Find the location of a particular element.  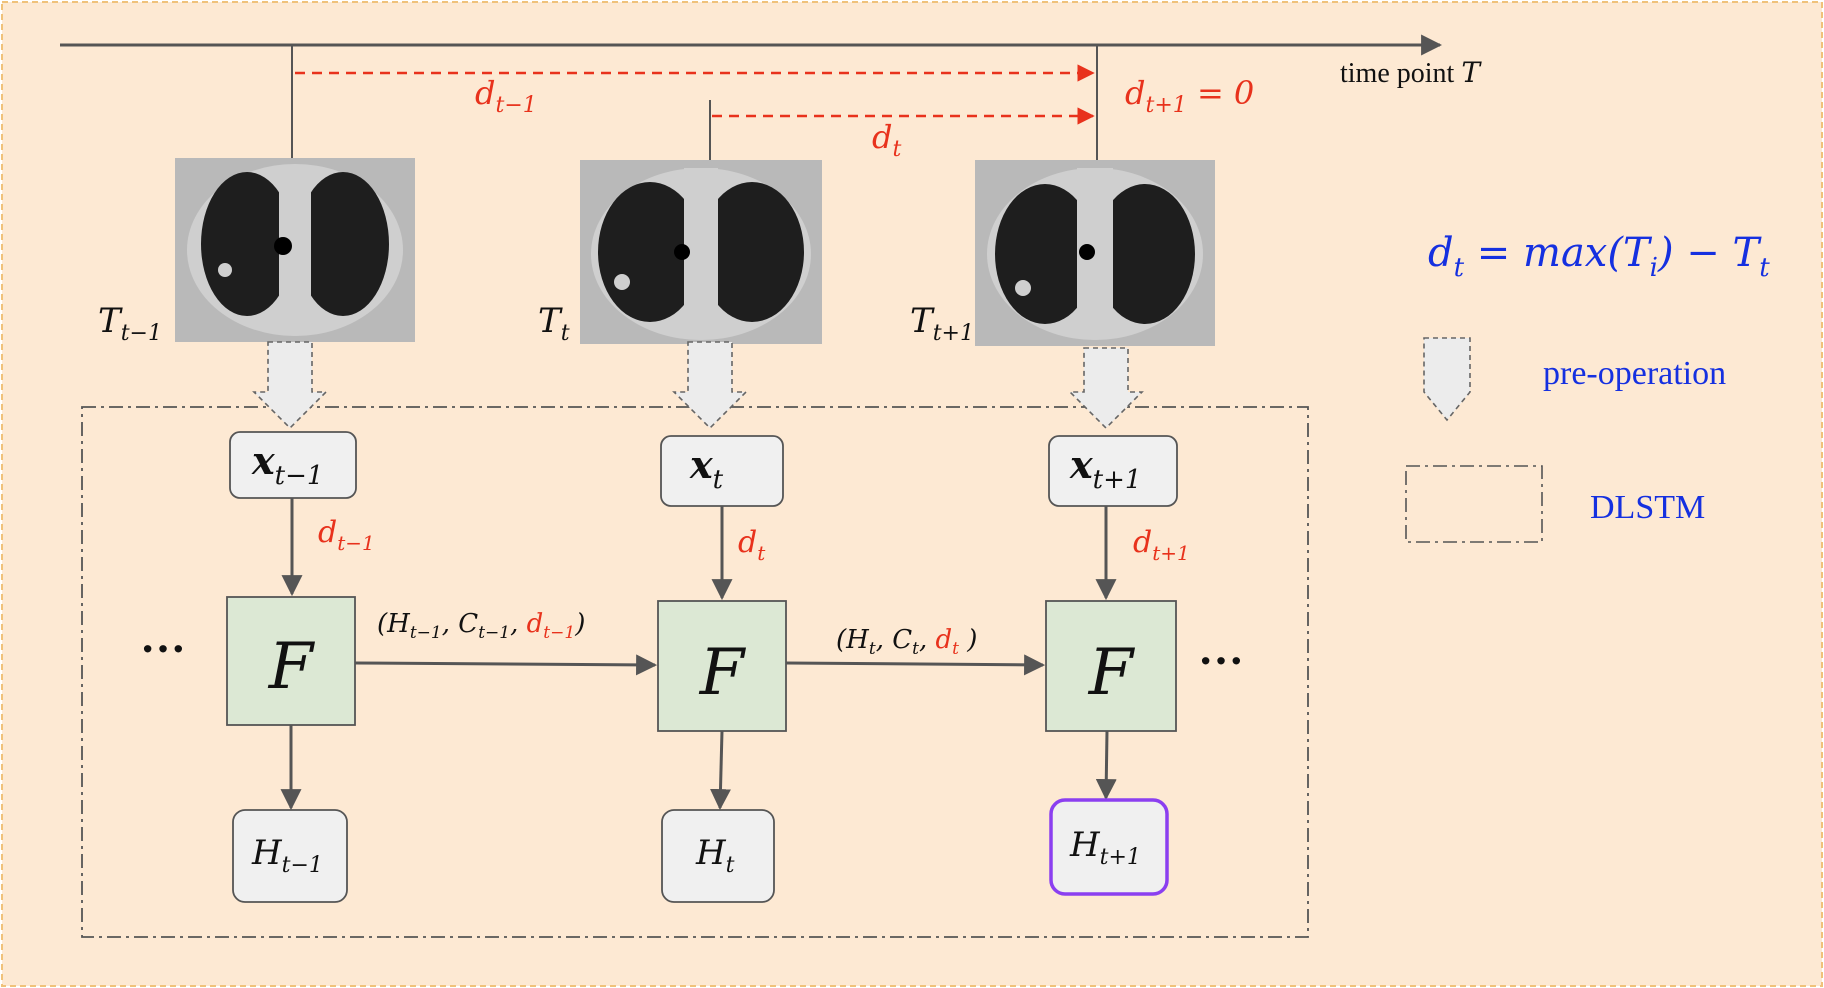

cell-curr is located at coordinates (722, 666).